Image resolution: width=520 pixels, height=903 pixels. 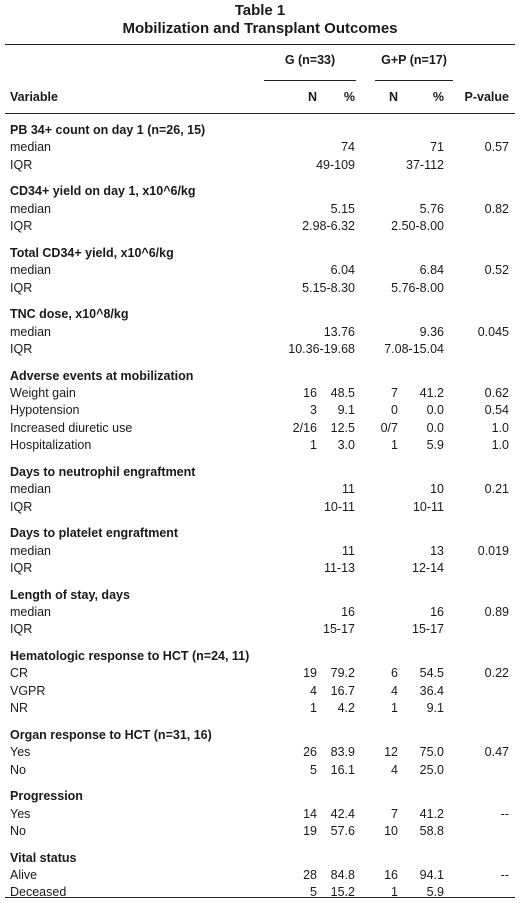 I want to click on table-cell: 0.019, so click(x=493, y=550).